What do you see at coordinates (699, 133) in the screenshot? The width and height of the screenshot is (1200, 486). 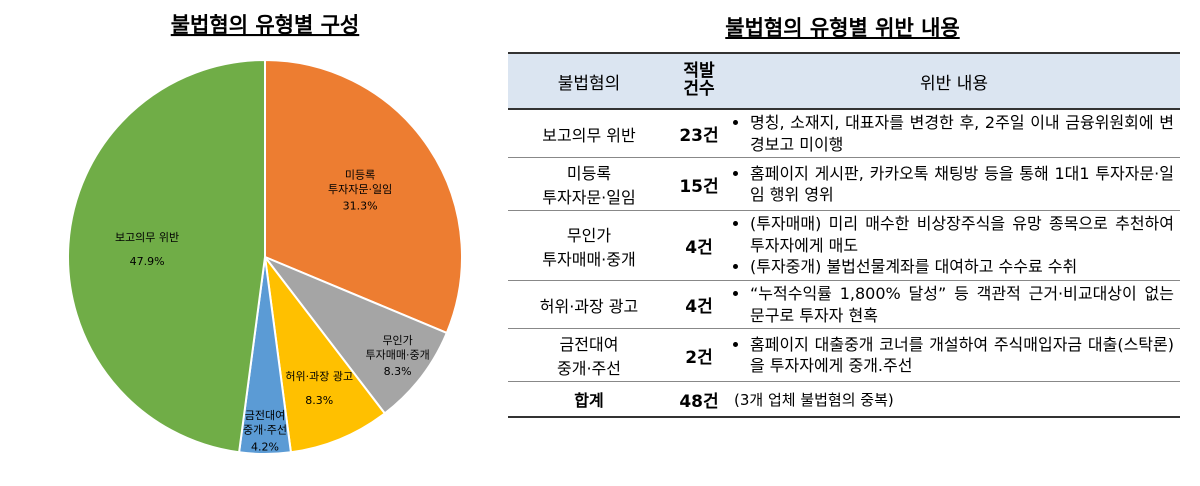 I see `count-cell: 23건` at bounding box center [699, 133].